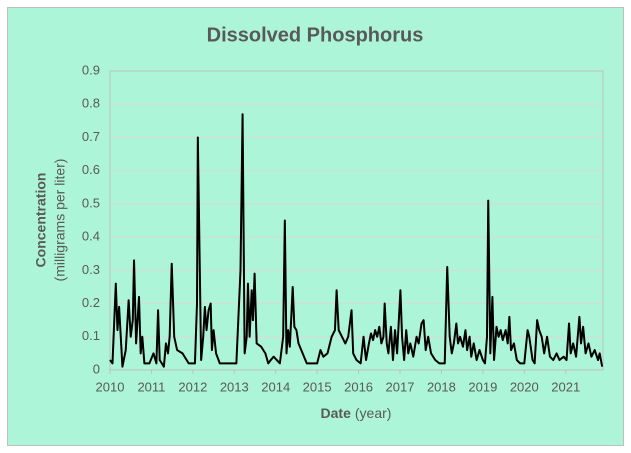  What do you see at coordinates (315, 35) in the screenshot?
I see `chart-title: Dissolved Phosphorus` at bounding box center [315, 35].